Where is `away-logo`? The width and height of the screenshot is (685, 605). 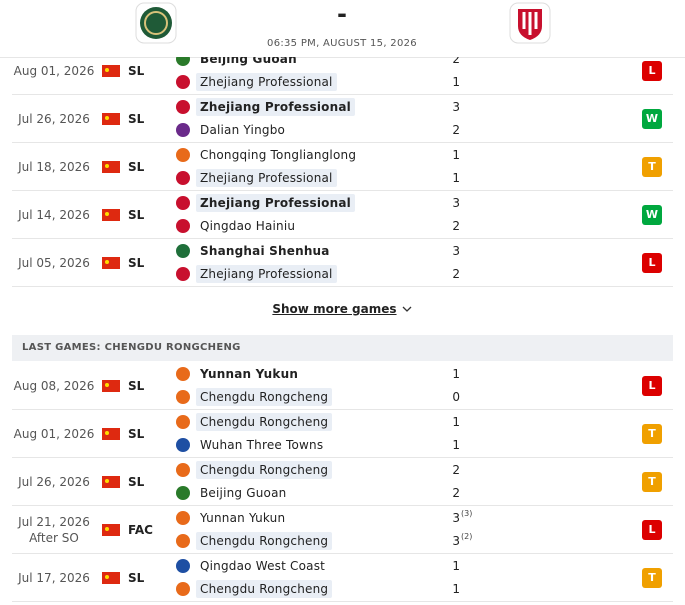 away-logo is located at coordinates (530, 23).